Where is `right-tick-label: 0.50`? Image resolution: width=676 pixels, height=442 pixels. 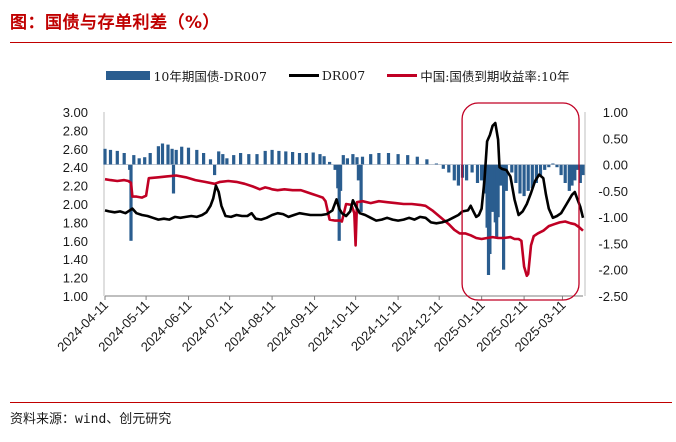
right-tick-label: 0.50 is located at coordinates (615, 138).